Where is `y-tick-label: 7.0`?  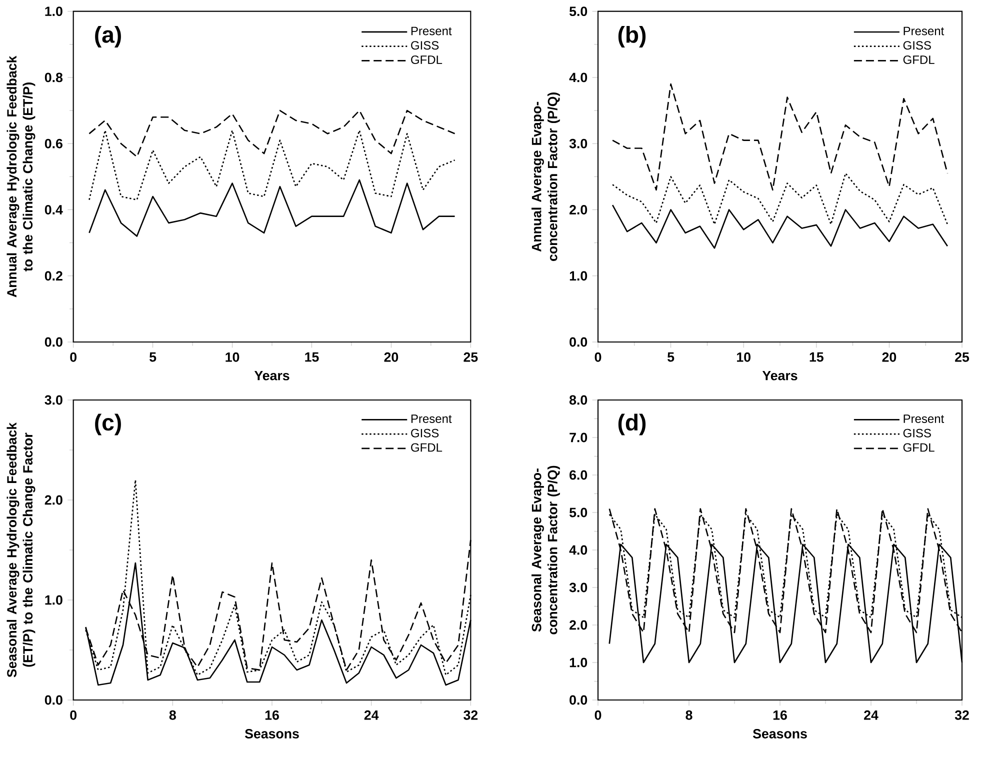 y-tick-label: 7.0 is located at coordinates (579, 437).